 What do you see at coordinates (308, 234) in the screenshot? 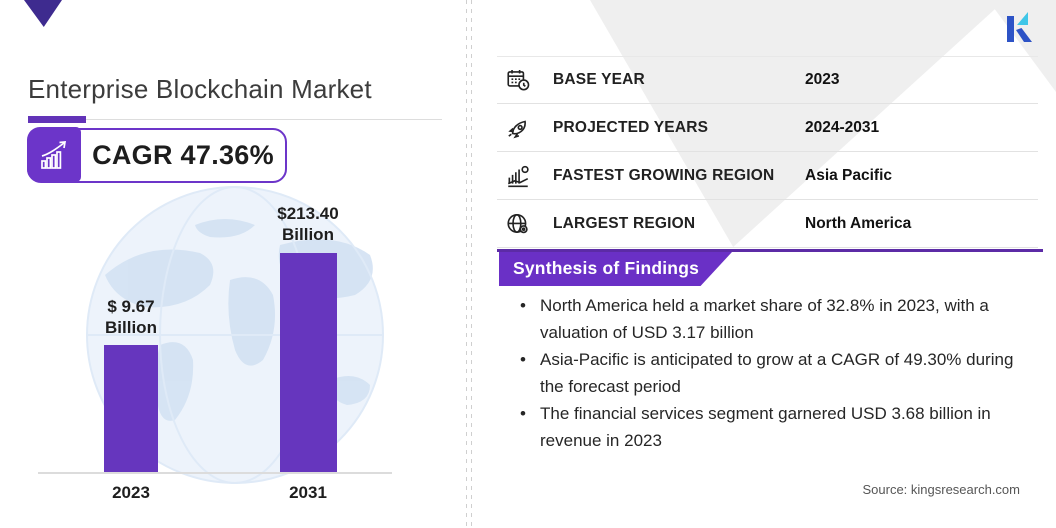
I see `bar-unit-2031: Billion` at bounding box center [308, 234].